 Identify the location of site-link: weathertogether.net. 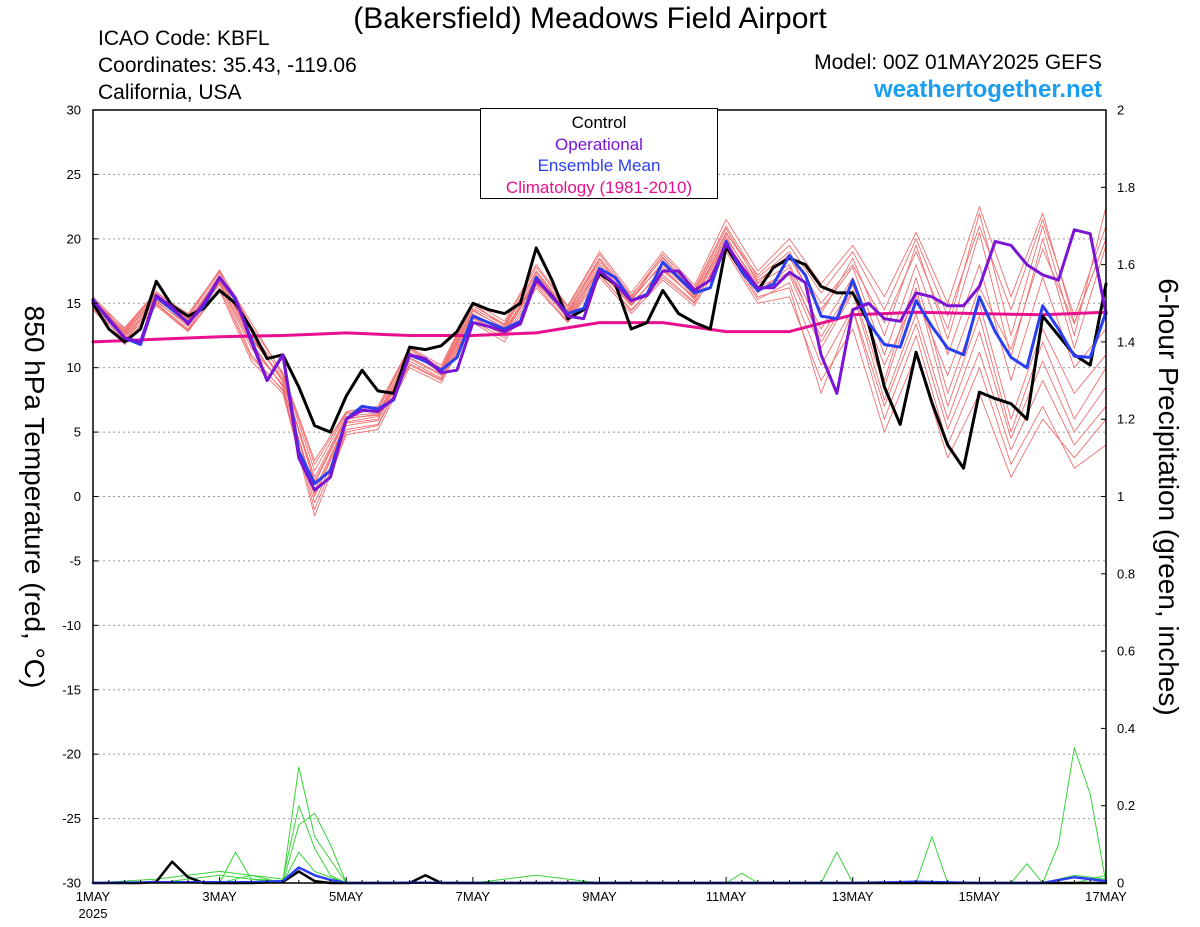
(987, 89).